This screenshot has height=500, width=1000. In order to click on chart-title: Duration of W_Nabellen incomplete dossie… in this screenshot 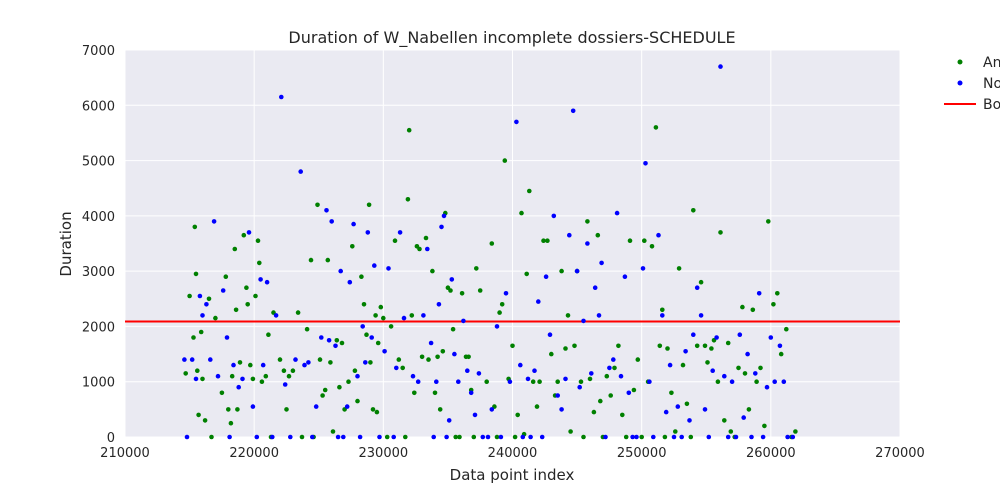, I will do `click(511, 38)`.